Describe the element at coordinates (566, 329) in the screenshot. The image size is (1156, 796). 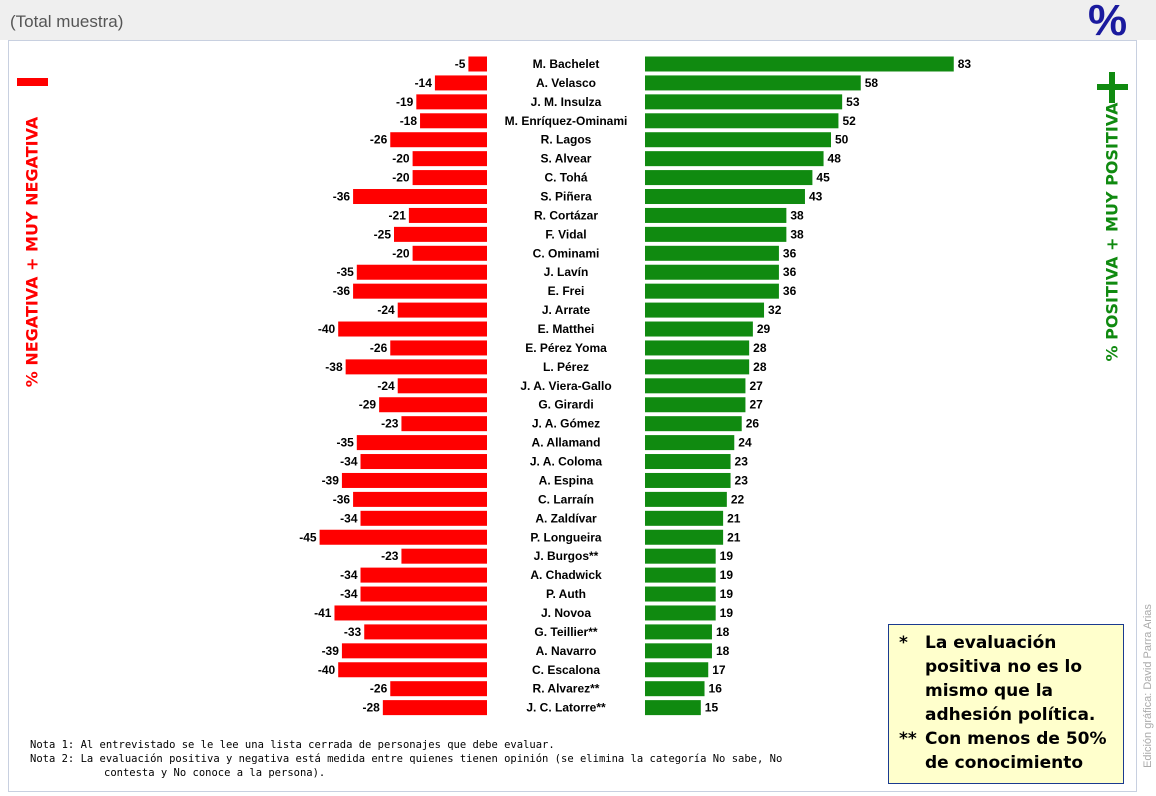
I see `category-label: E. Matthei` at that location.